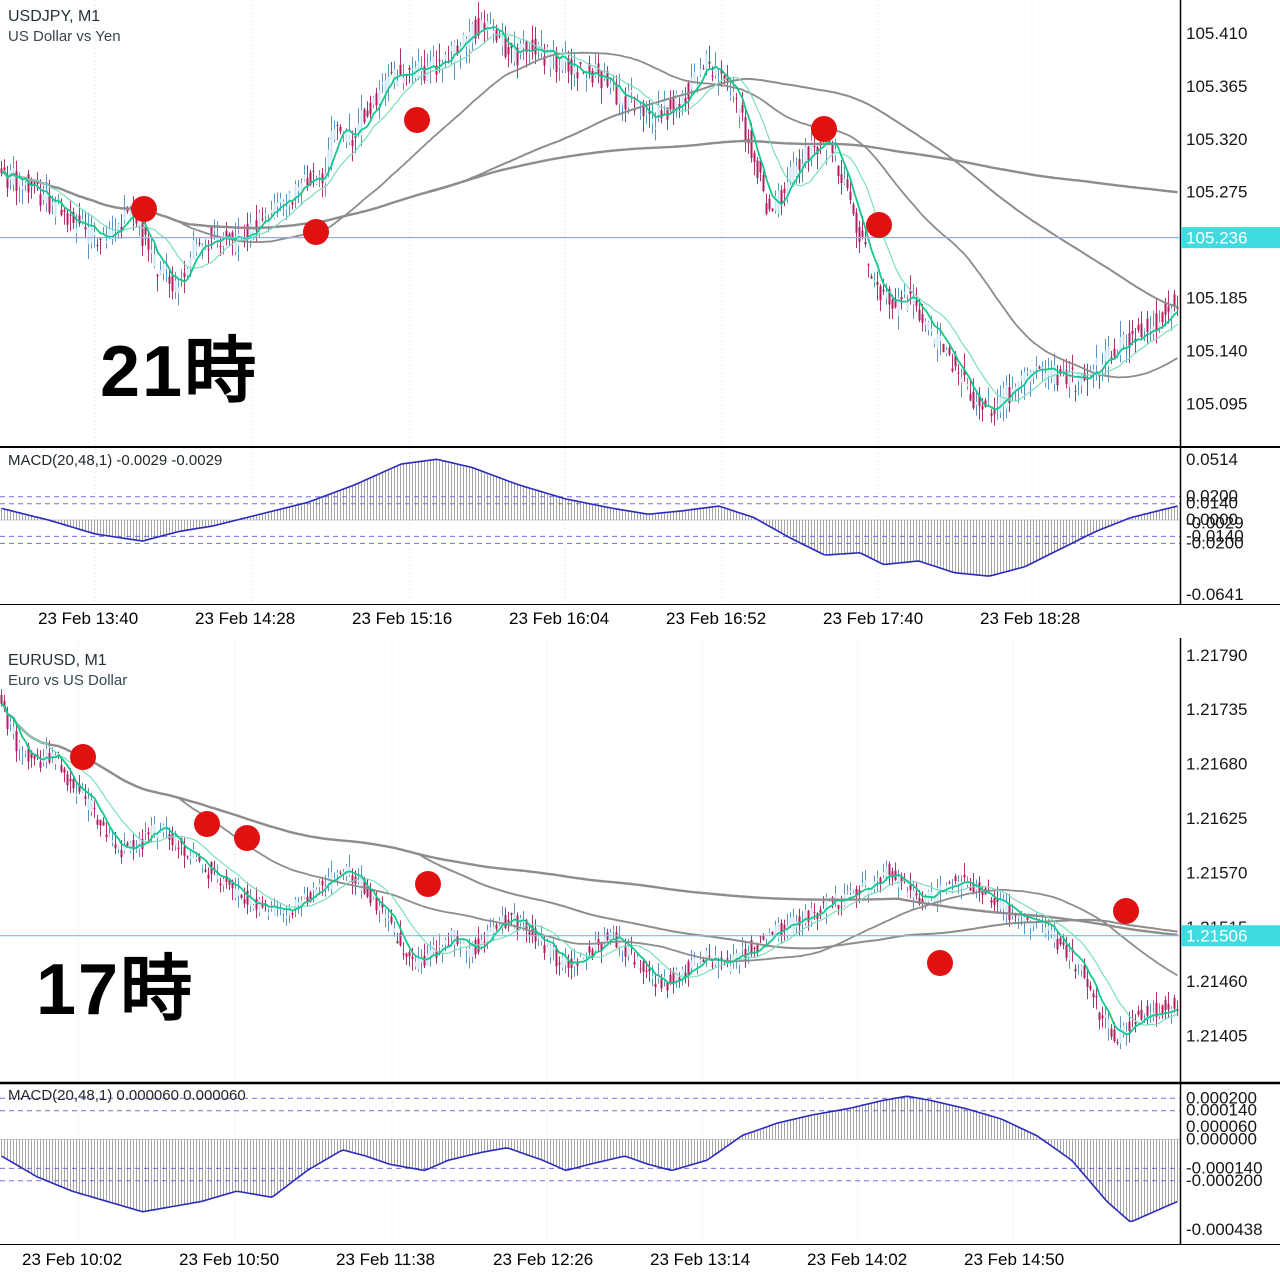  Describe the element at coordinates (1212, 519) in the screenshot. I see `macd-axis-label: 0.0000` at that location.